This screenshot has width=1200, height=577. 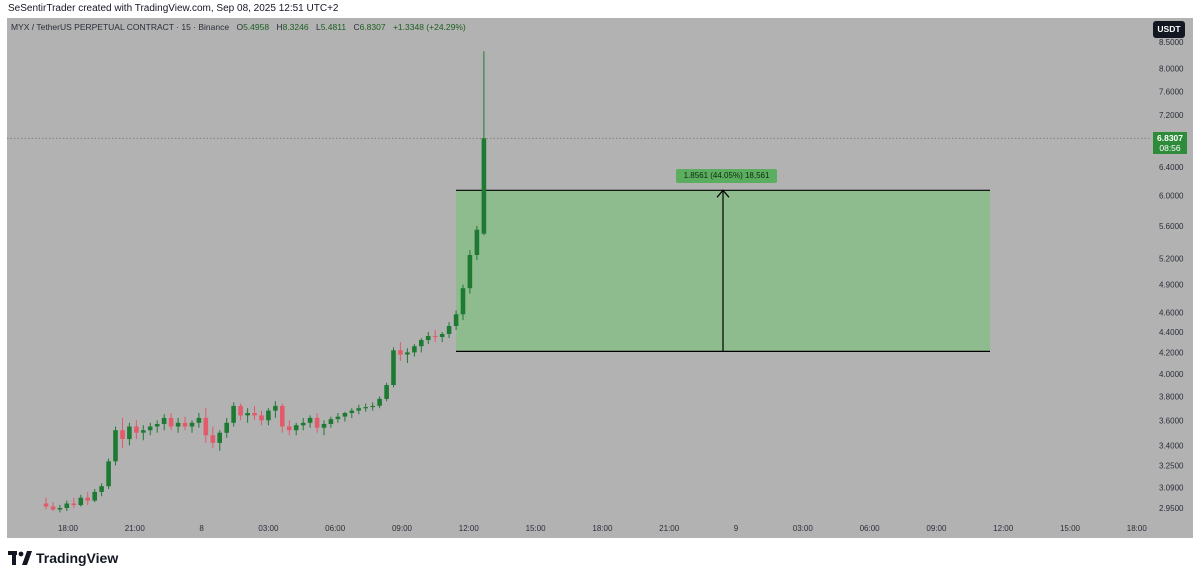 I want to click on time-tick-label: 9, so click(x=736, y=528).